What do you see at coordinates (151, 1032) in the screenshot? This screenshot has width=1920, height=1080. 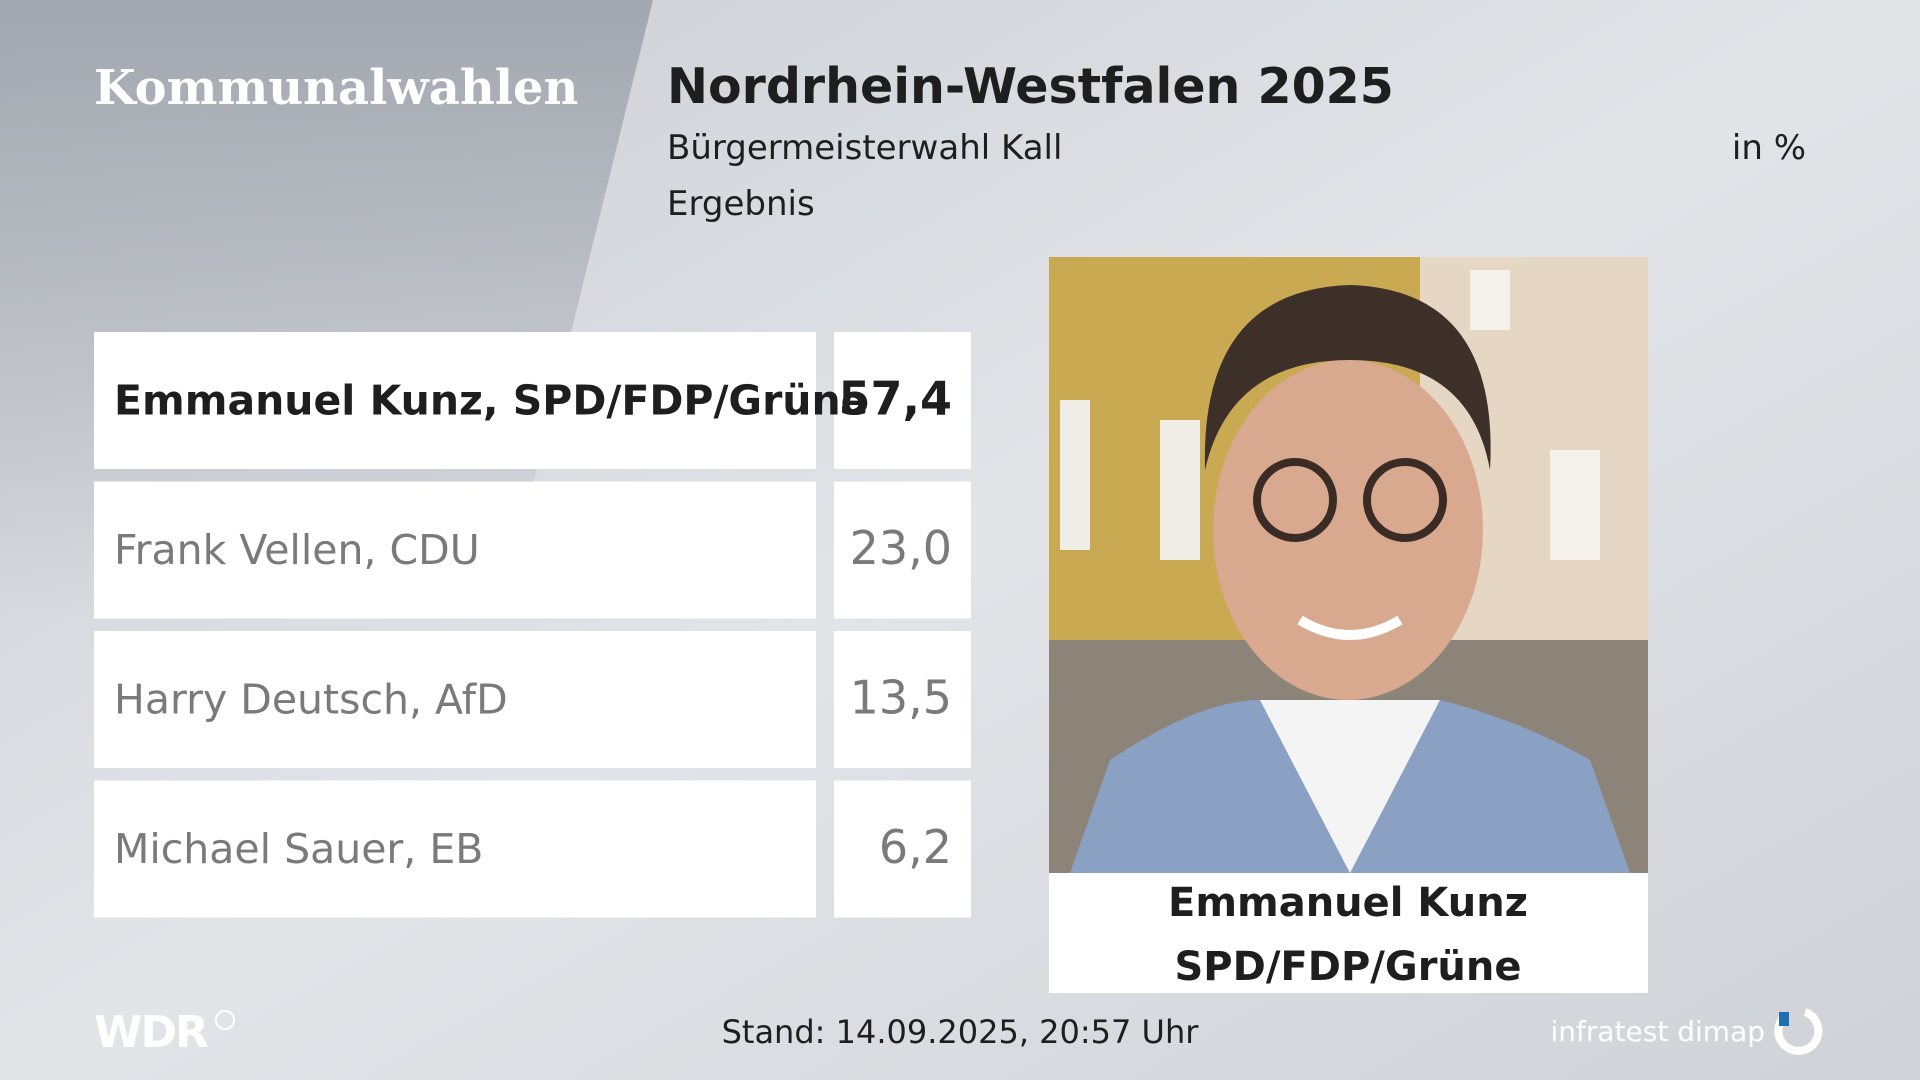 I see `broadcaster-logo: WDR` at bounding box center [151, 1032].